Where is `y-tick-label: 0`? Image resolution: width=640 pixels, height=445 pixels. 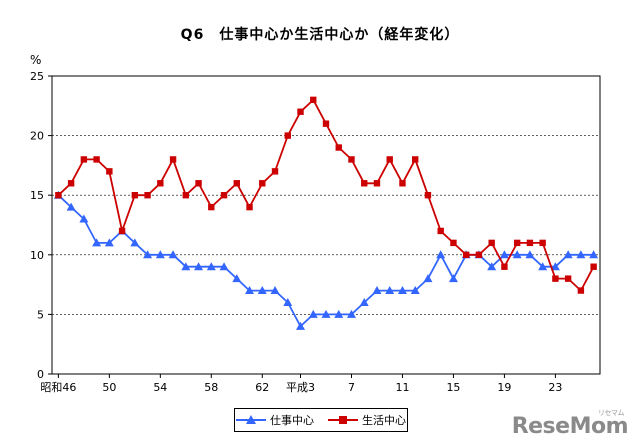 y-tick-label: 0 is located at coordinates (40, 374).